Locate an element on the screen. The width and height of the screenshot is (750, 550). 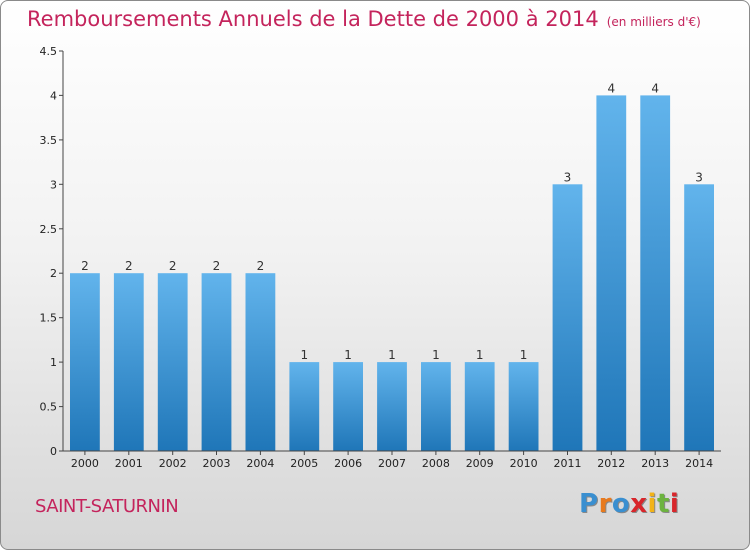
commune-name: SAINT-SATURNIN is located at coordinates (107, 506).